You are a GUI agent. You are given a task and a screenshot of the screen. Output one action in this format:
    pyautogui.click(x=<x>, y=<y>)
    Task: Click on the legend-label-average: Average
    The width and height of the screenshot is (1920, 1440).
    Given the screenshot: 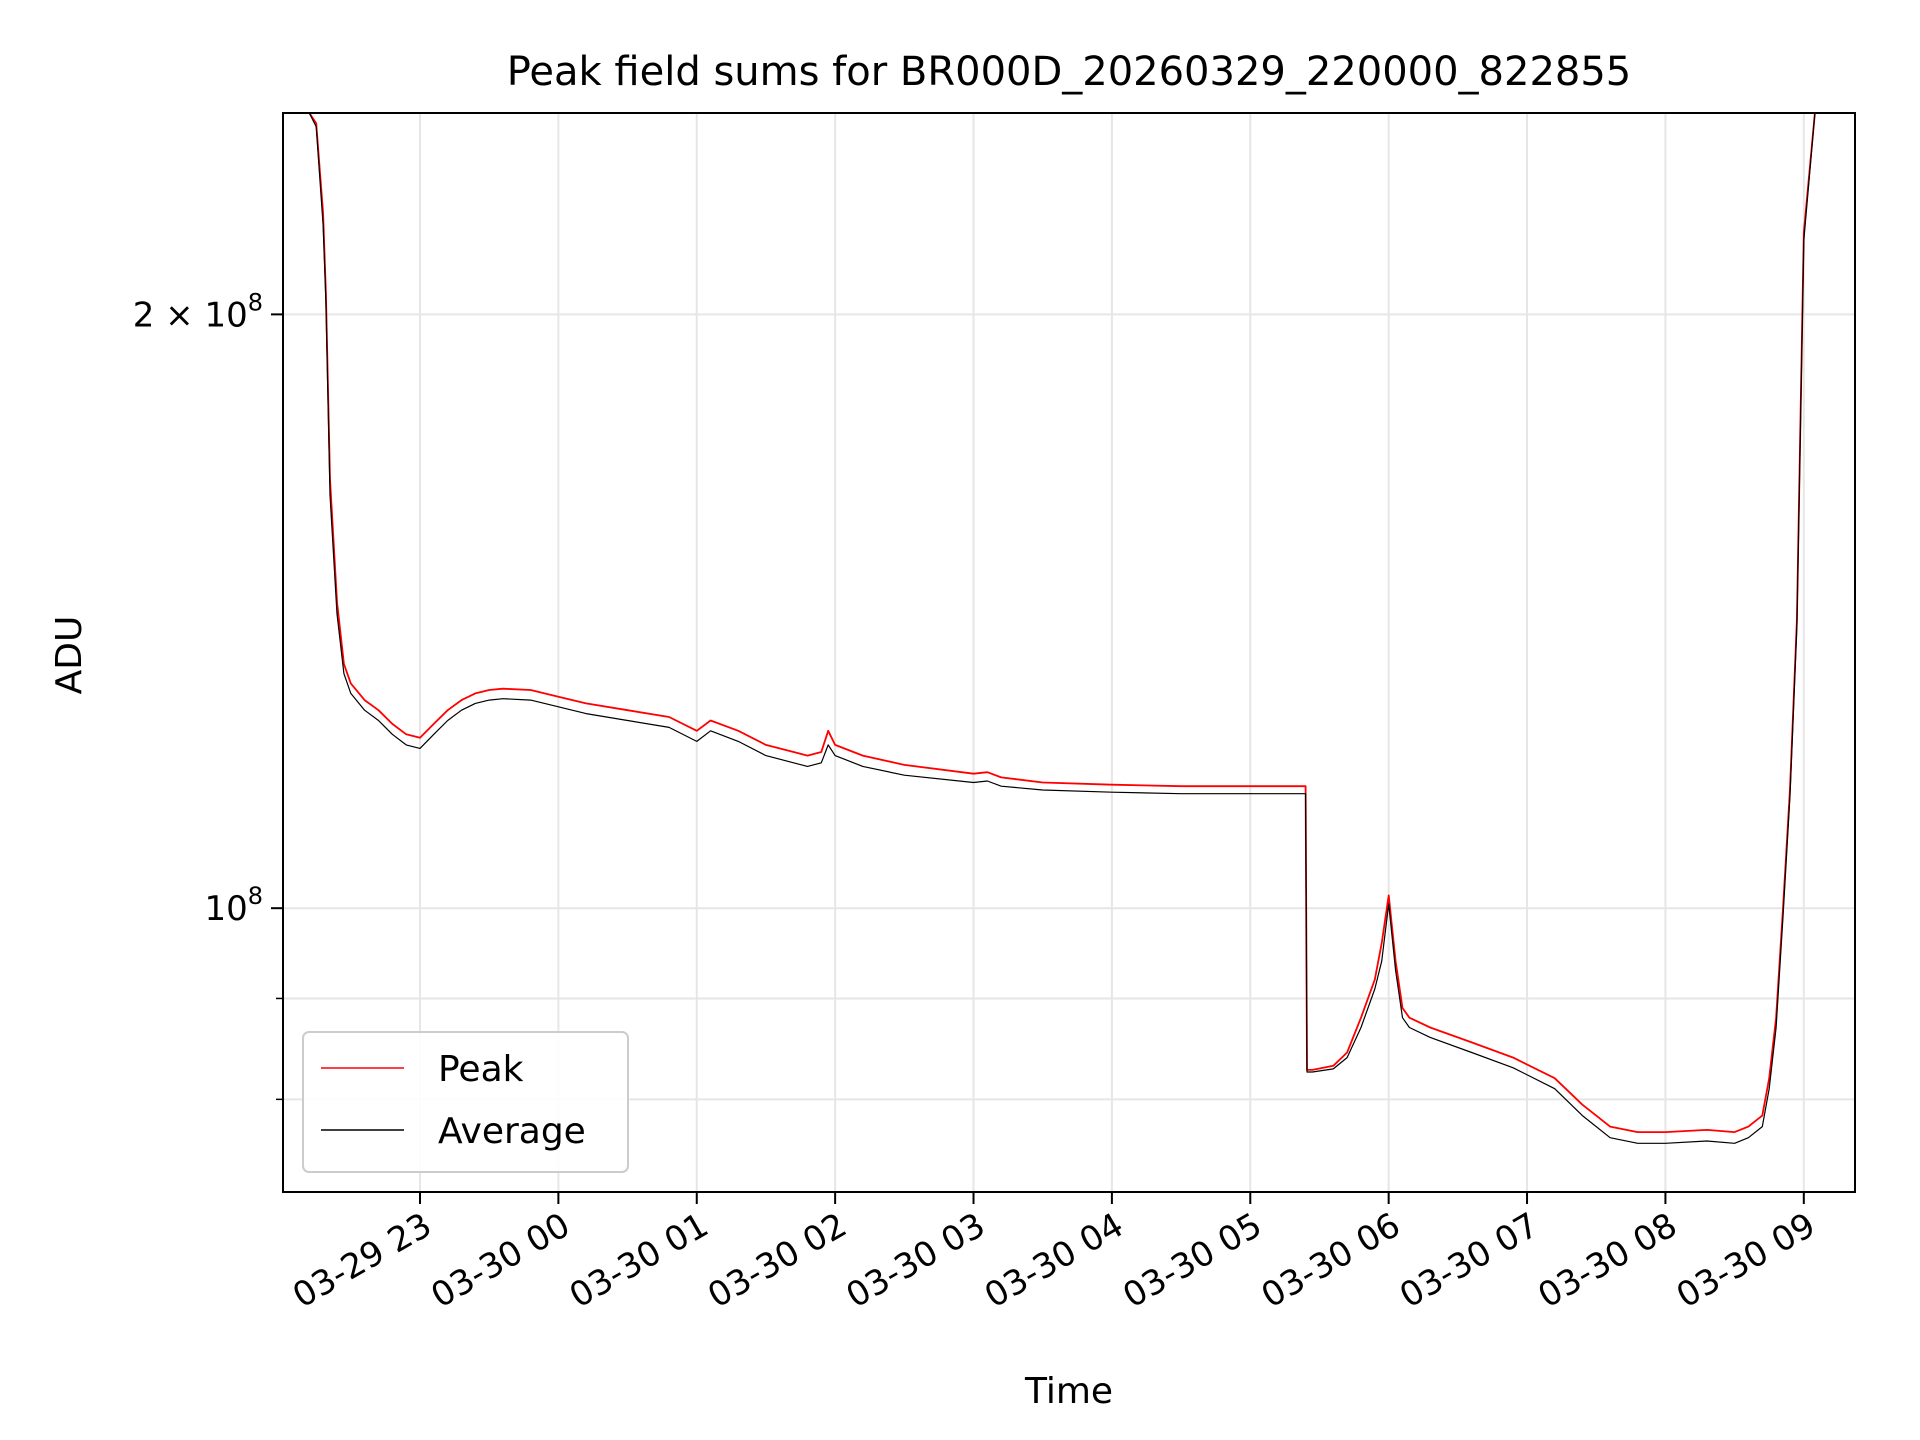 What is the action you would take?
    pyautogui.click(x=512, y=1131)
    